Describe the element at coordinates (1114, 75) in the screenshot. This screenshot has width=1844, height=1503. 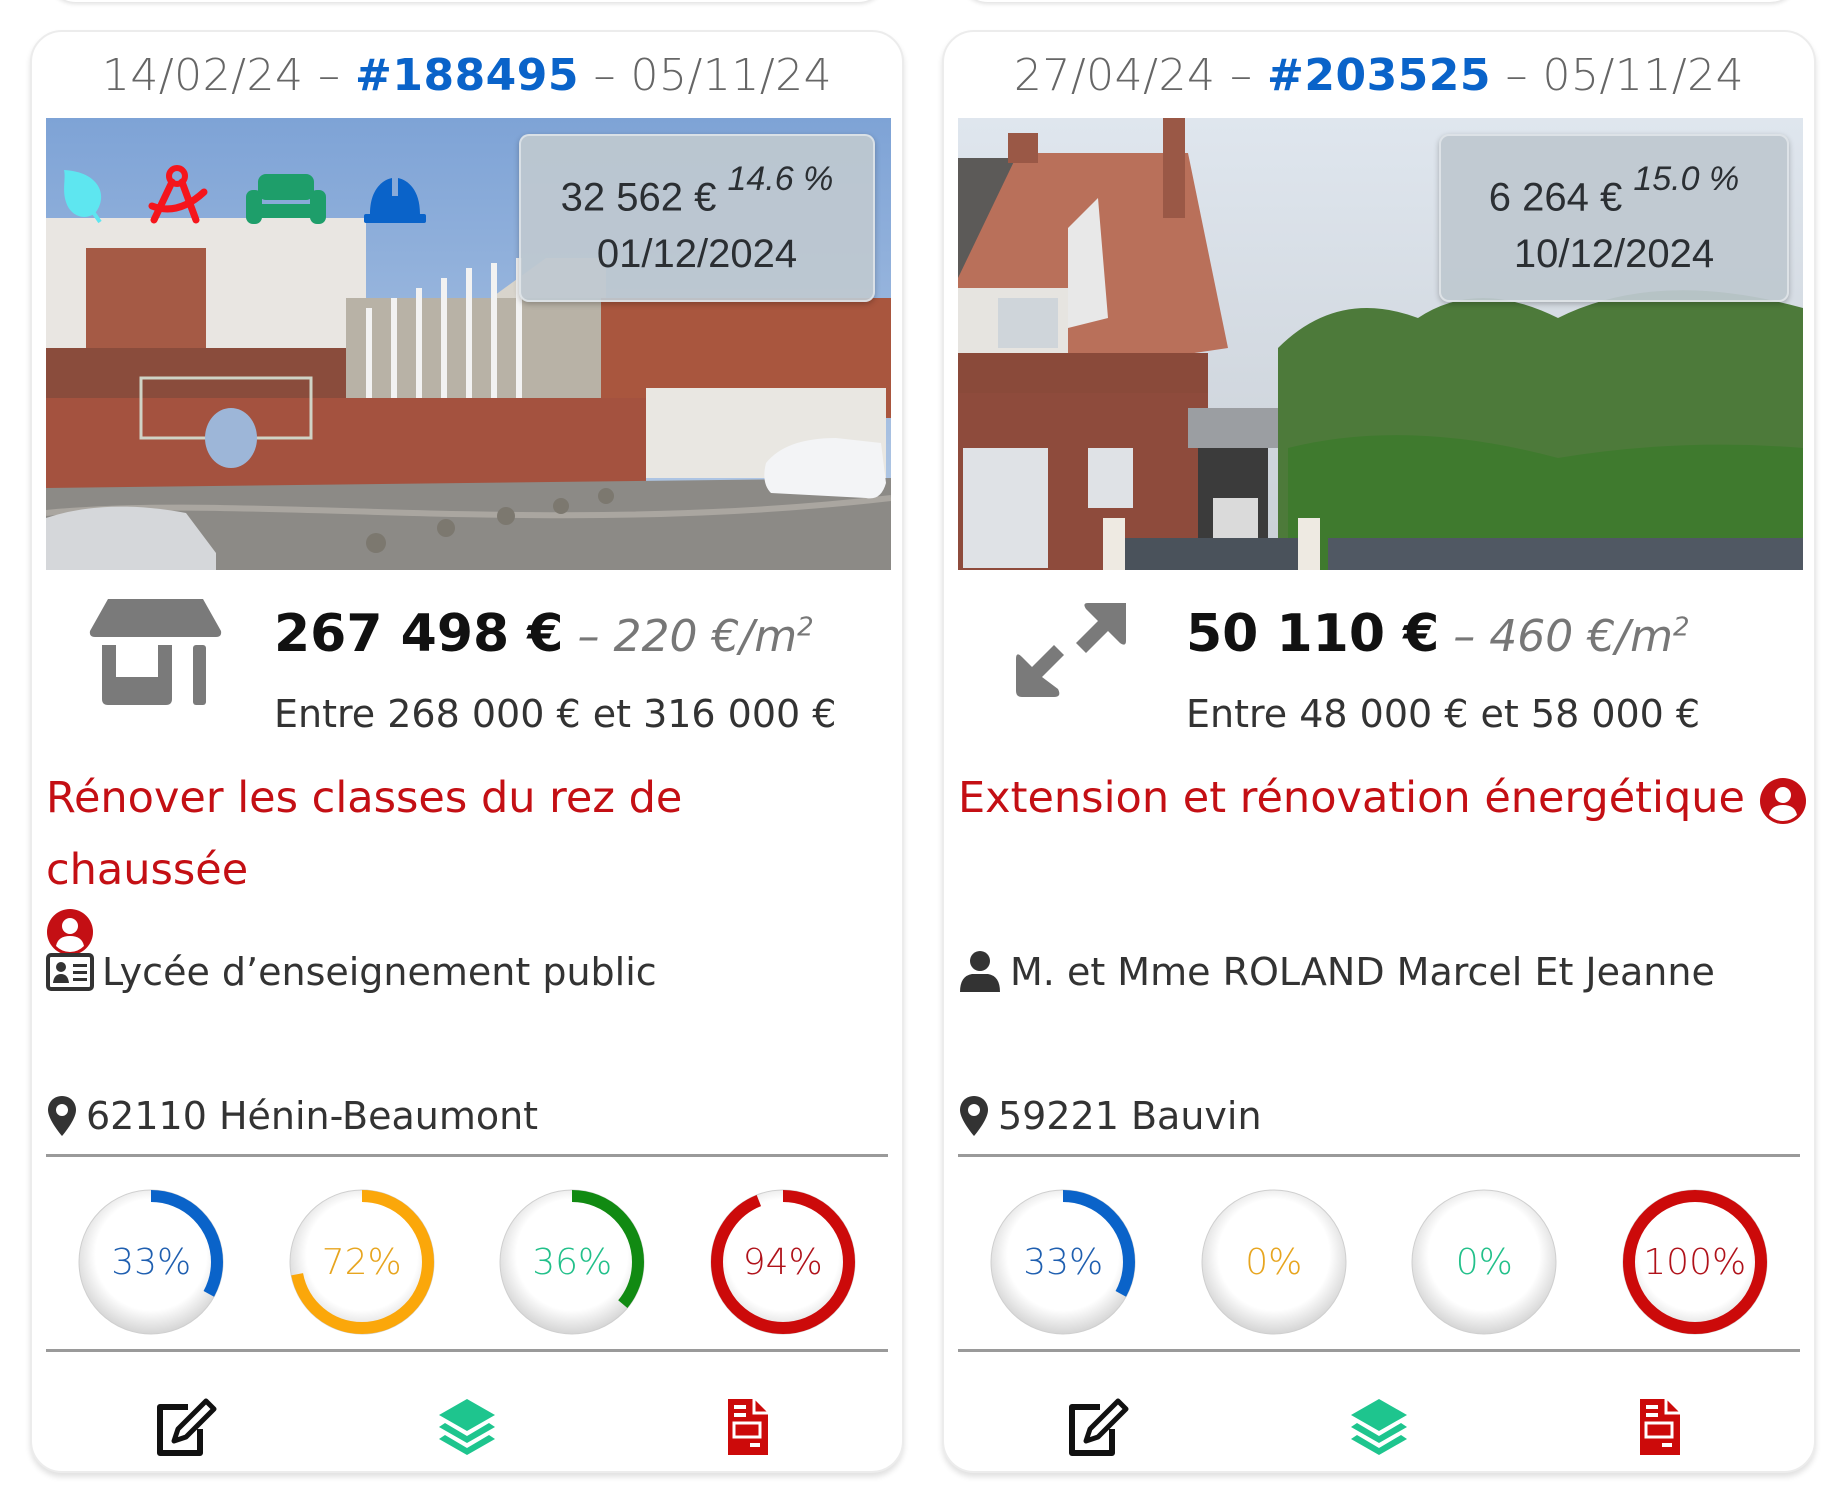
I see `created-date: 27/04/24` at that location.